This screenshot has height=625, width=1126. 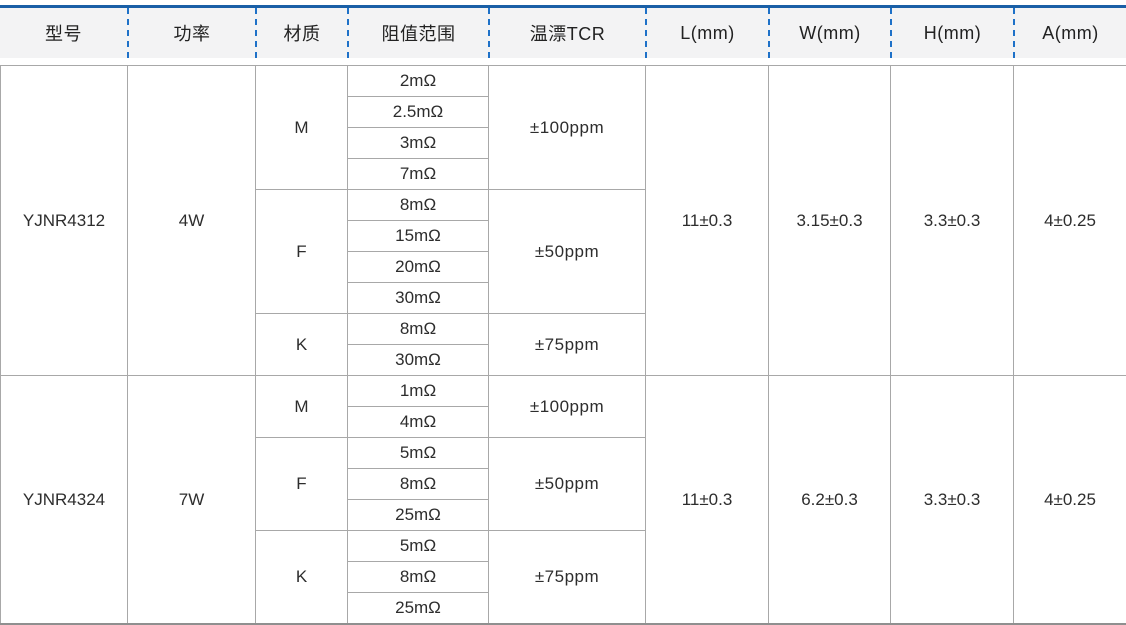 I want to click on col-header-material: 材质, so click(x=301, y=33).